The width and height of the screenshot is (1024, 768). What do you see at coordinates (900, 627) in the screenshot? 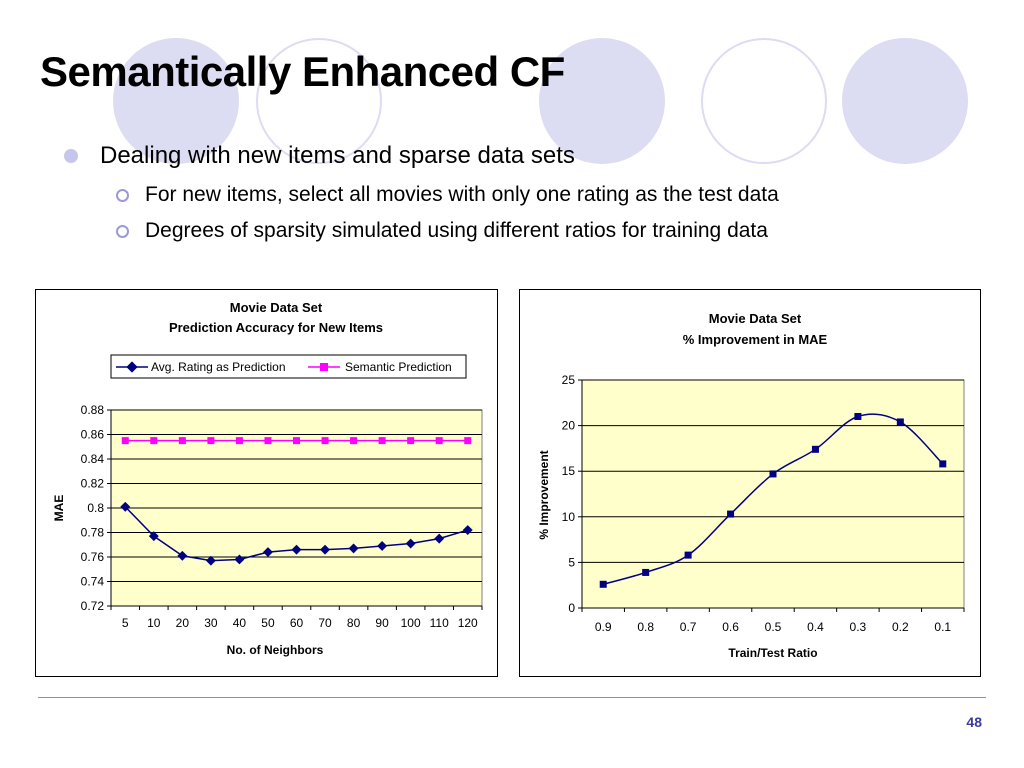
I see `x-tick-label: 0.2` at bounding box center [900, 627].